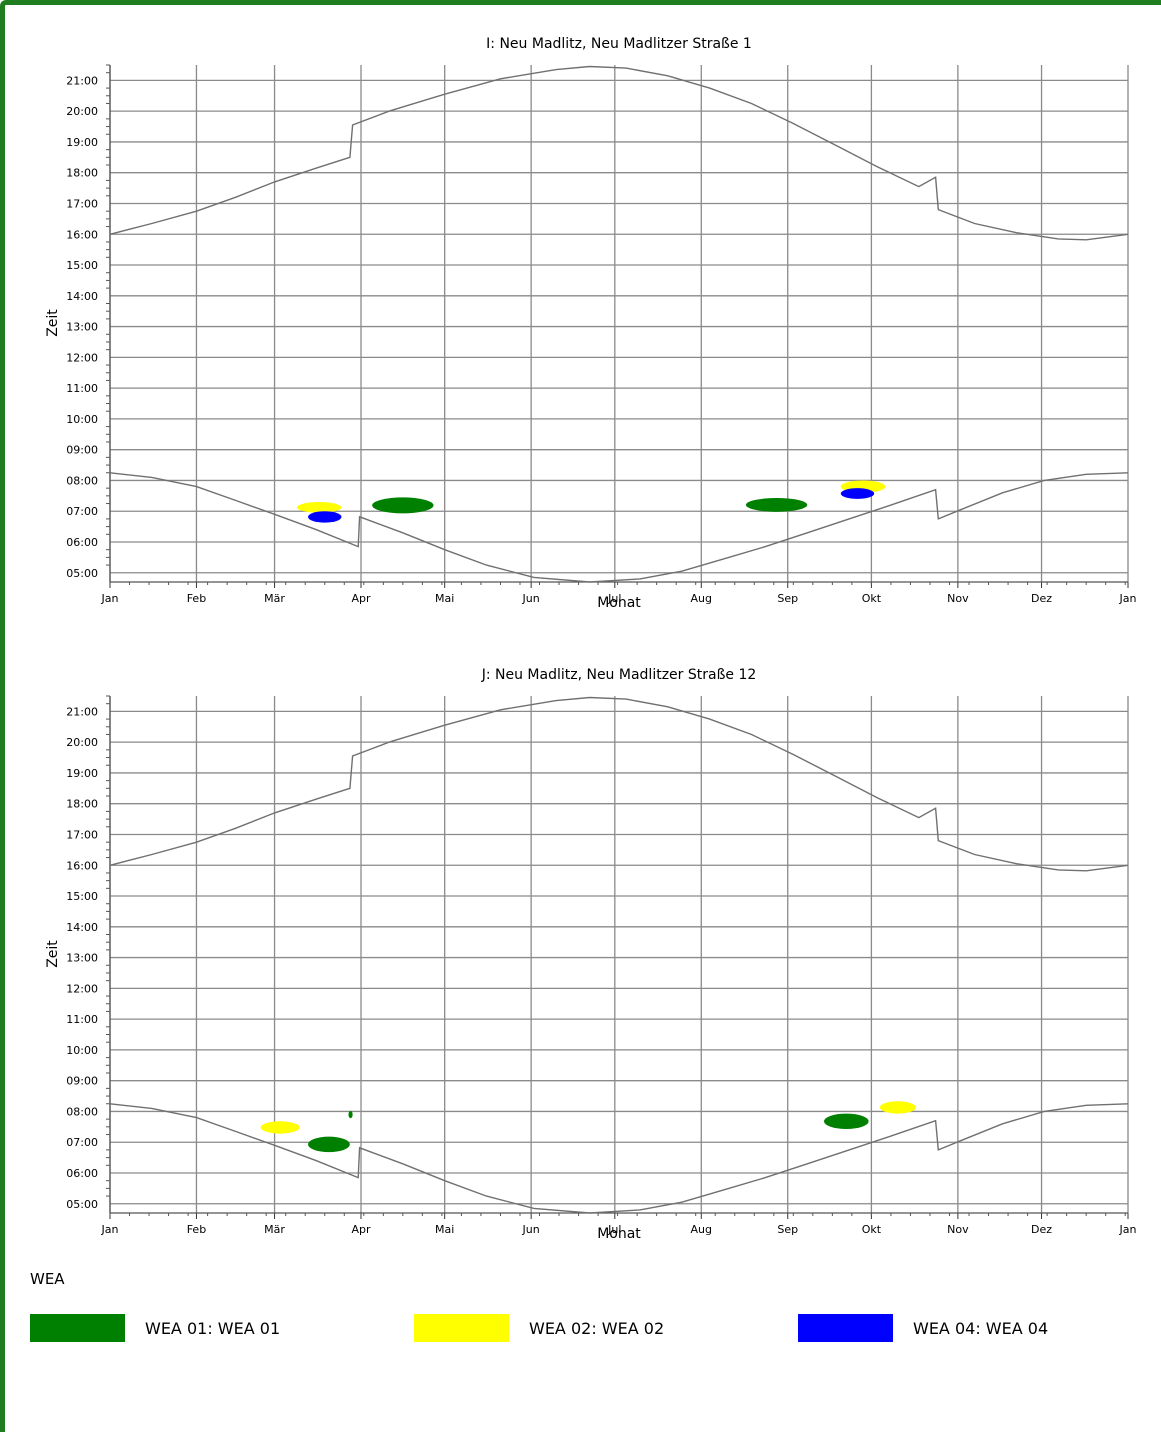  Describe the element at coordinates (213, 1328) in the screenshot. I see `legend-label-wea-01: WEA 01` at that location.